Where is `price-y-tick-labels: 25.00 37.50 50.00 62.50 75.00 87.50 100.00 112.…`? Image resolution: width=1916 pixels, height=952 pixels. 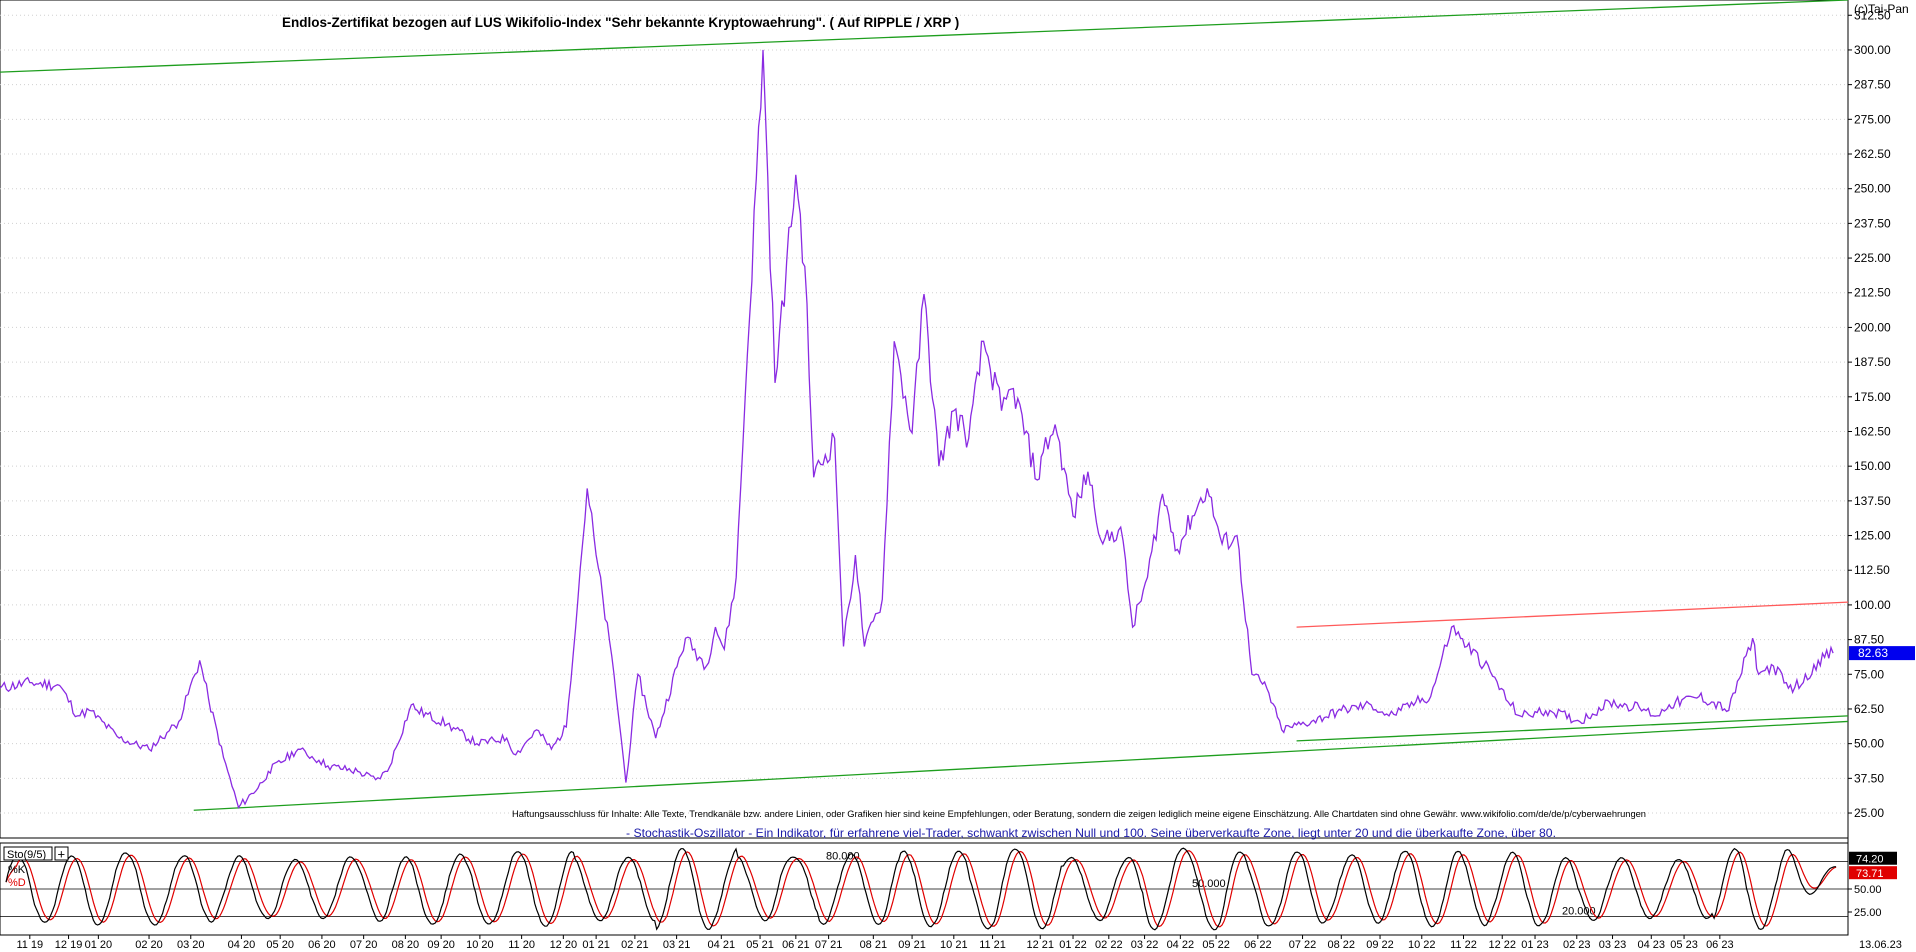
price-y-tick-labels: 25.00 37.50 50.00 62.50 75.00 87.50 100.00 112.… is located at coordinates (1869, 414).